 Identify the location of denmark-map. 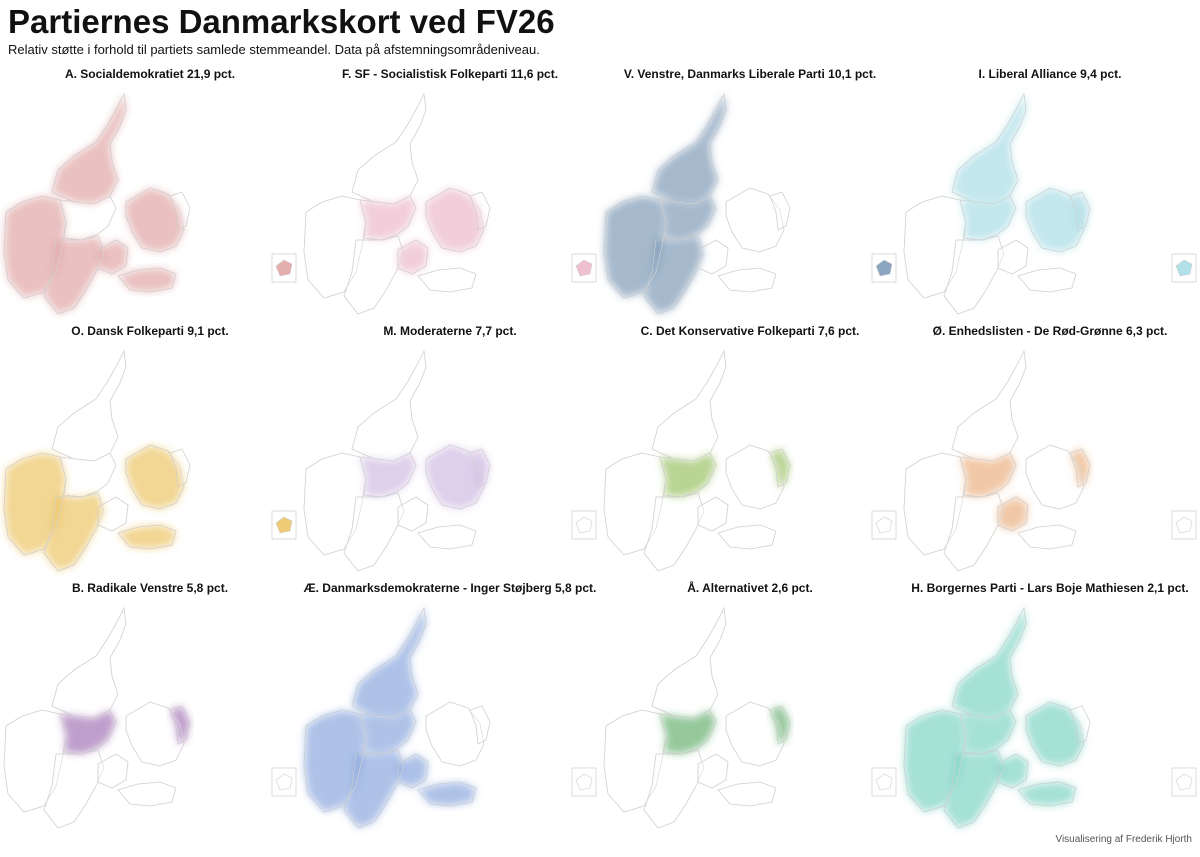
(1050, 460).